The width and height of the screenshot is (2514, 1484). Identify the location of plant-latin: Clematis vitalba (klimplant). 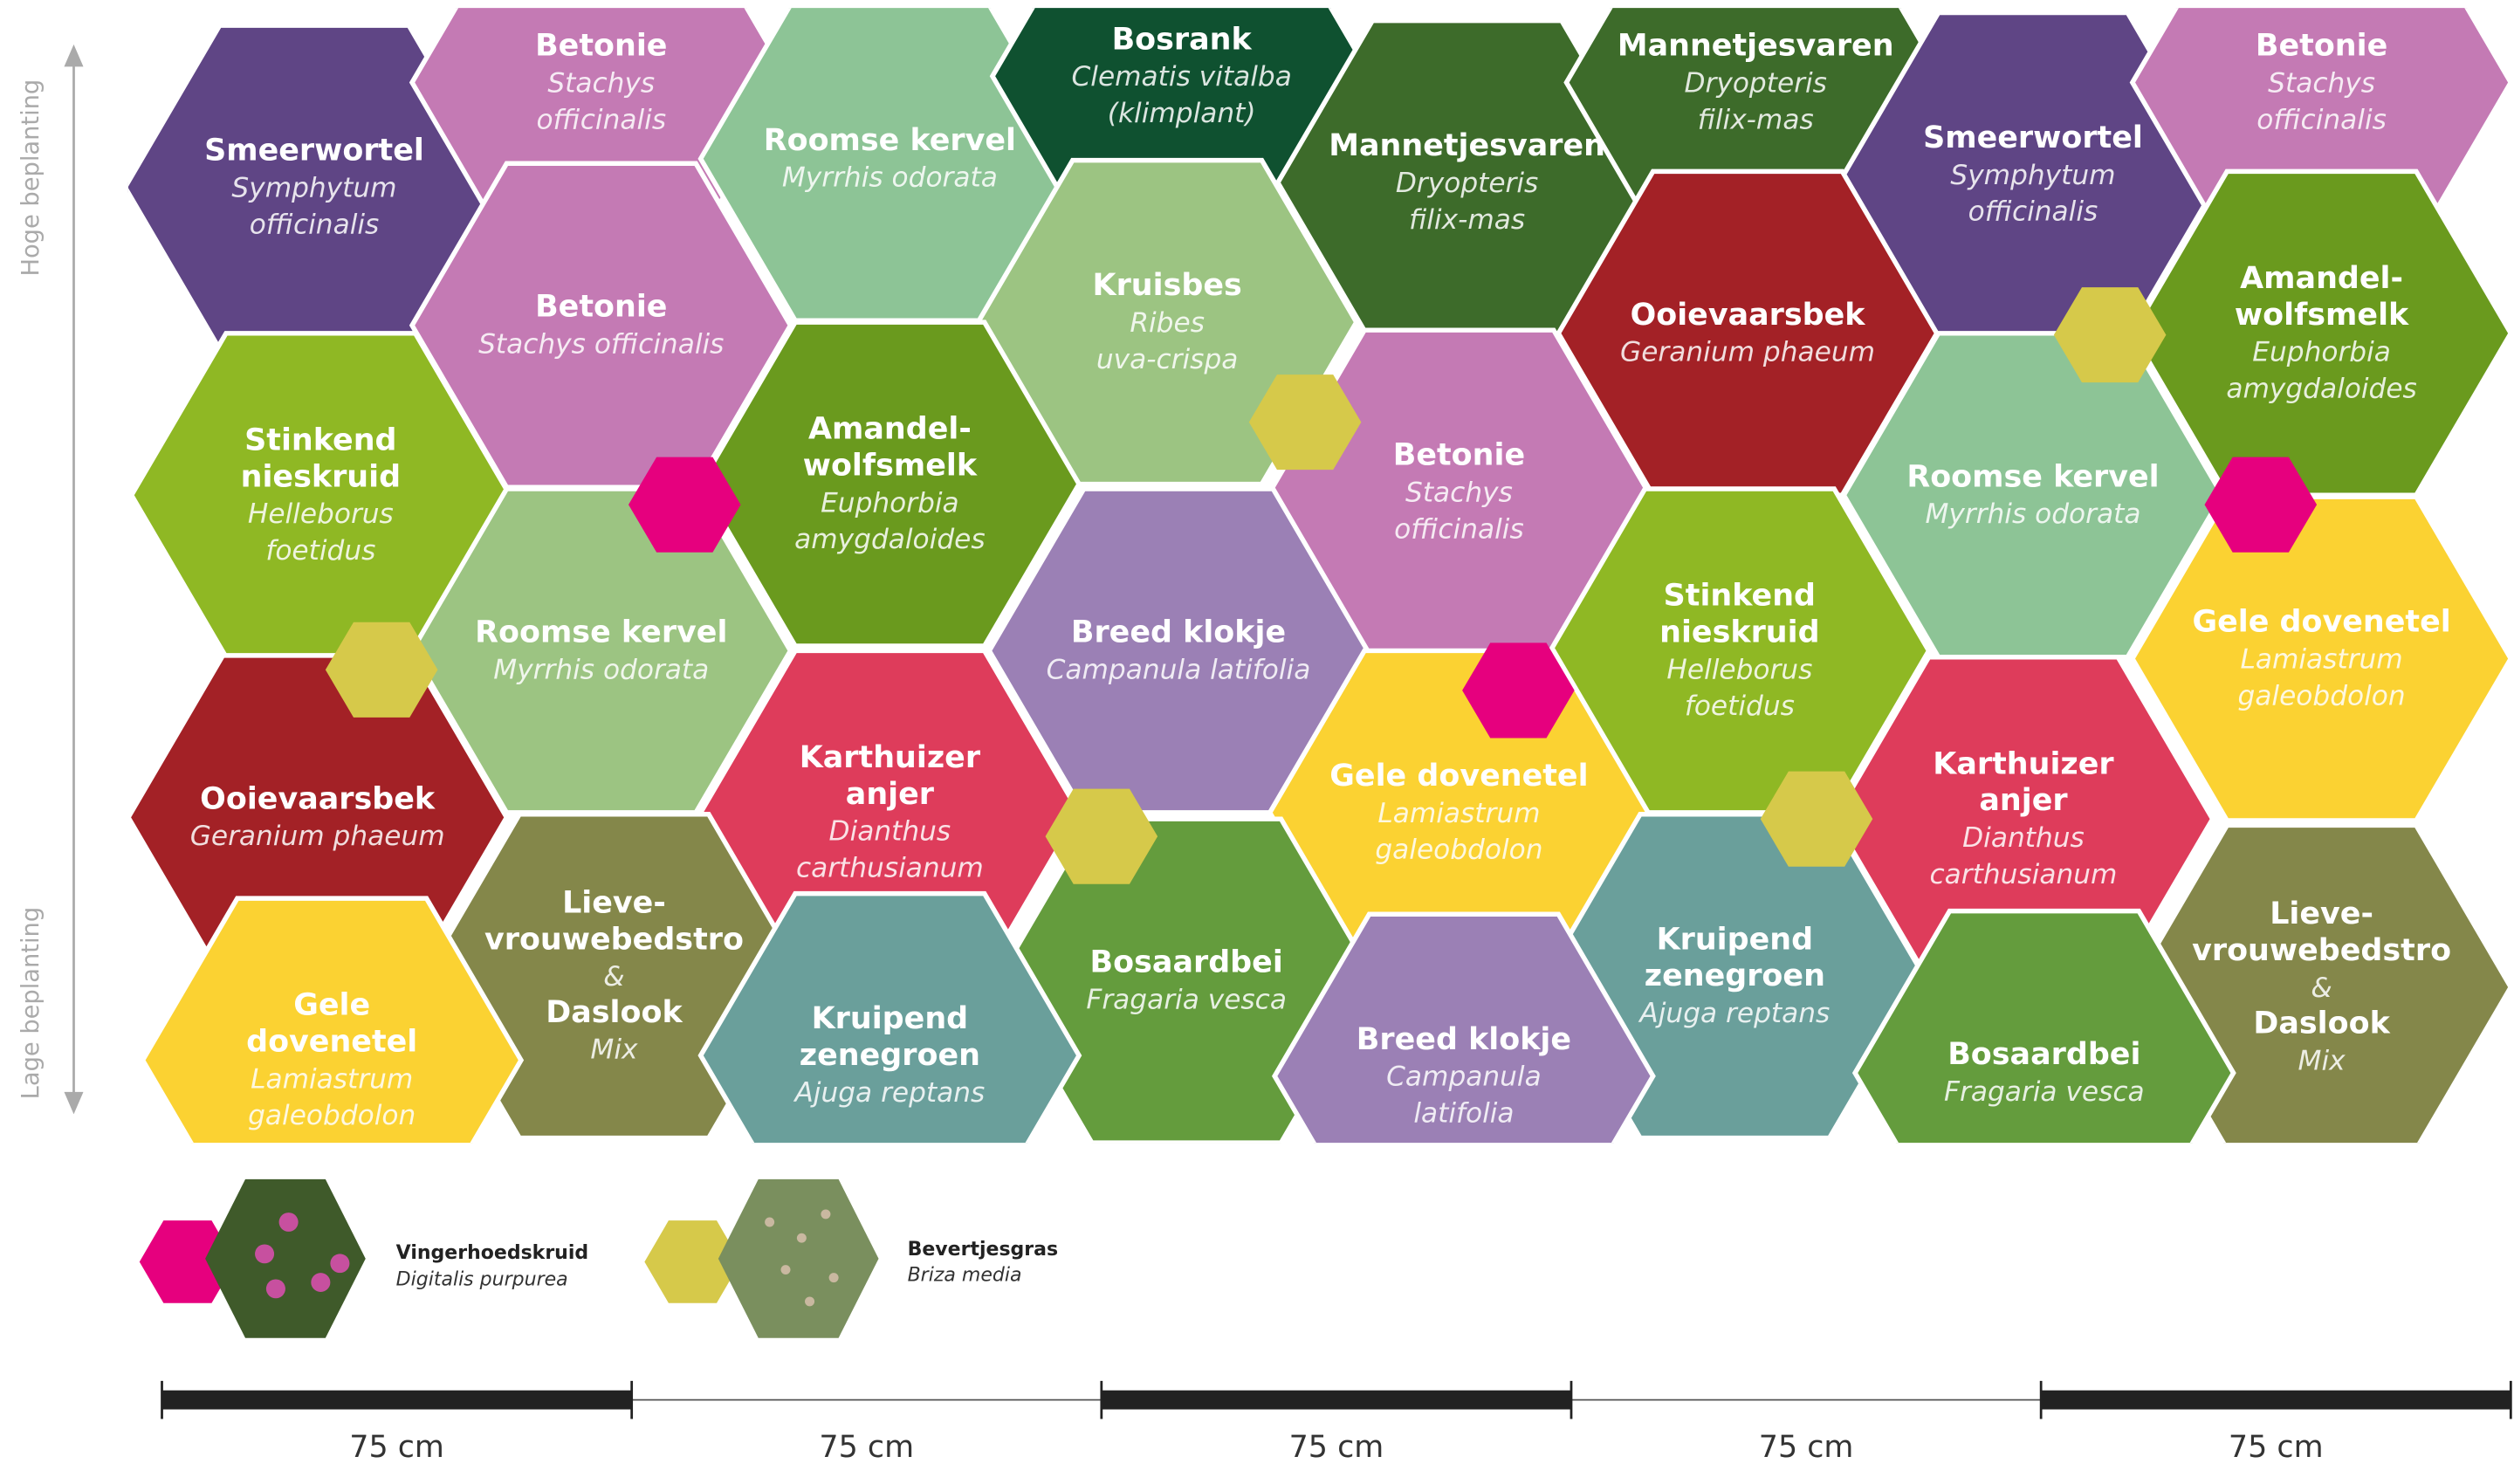
(1181, 95).